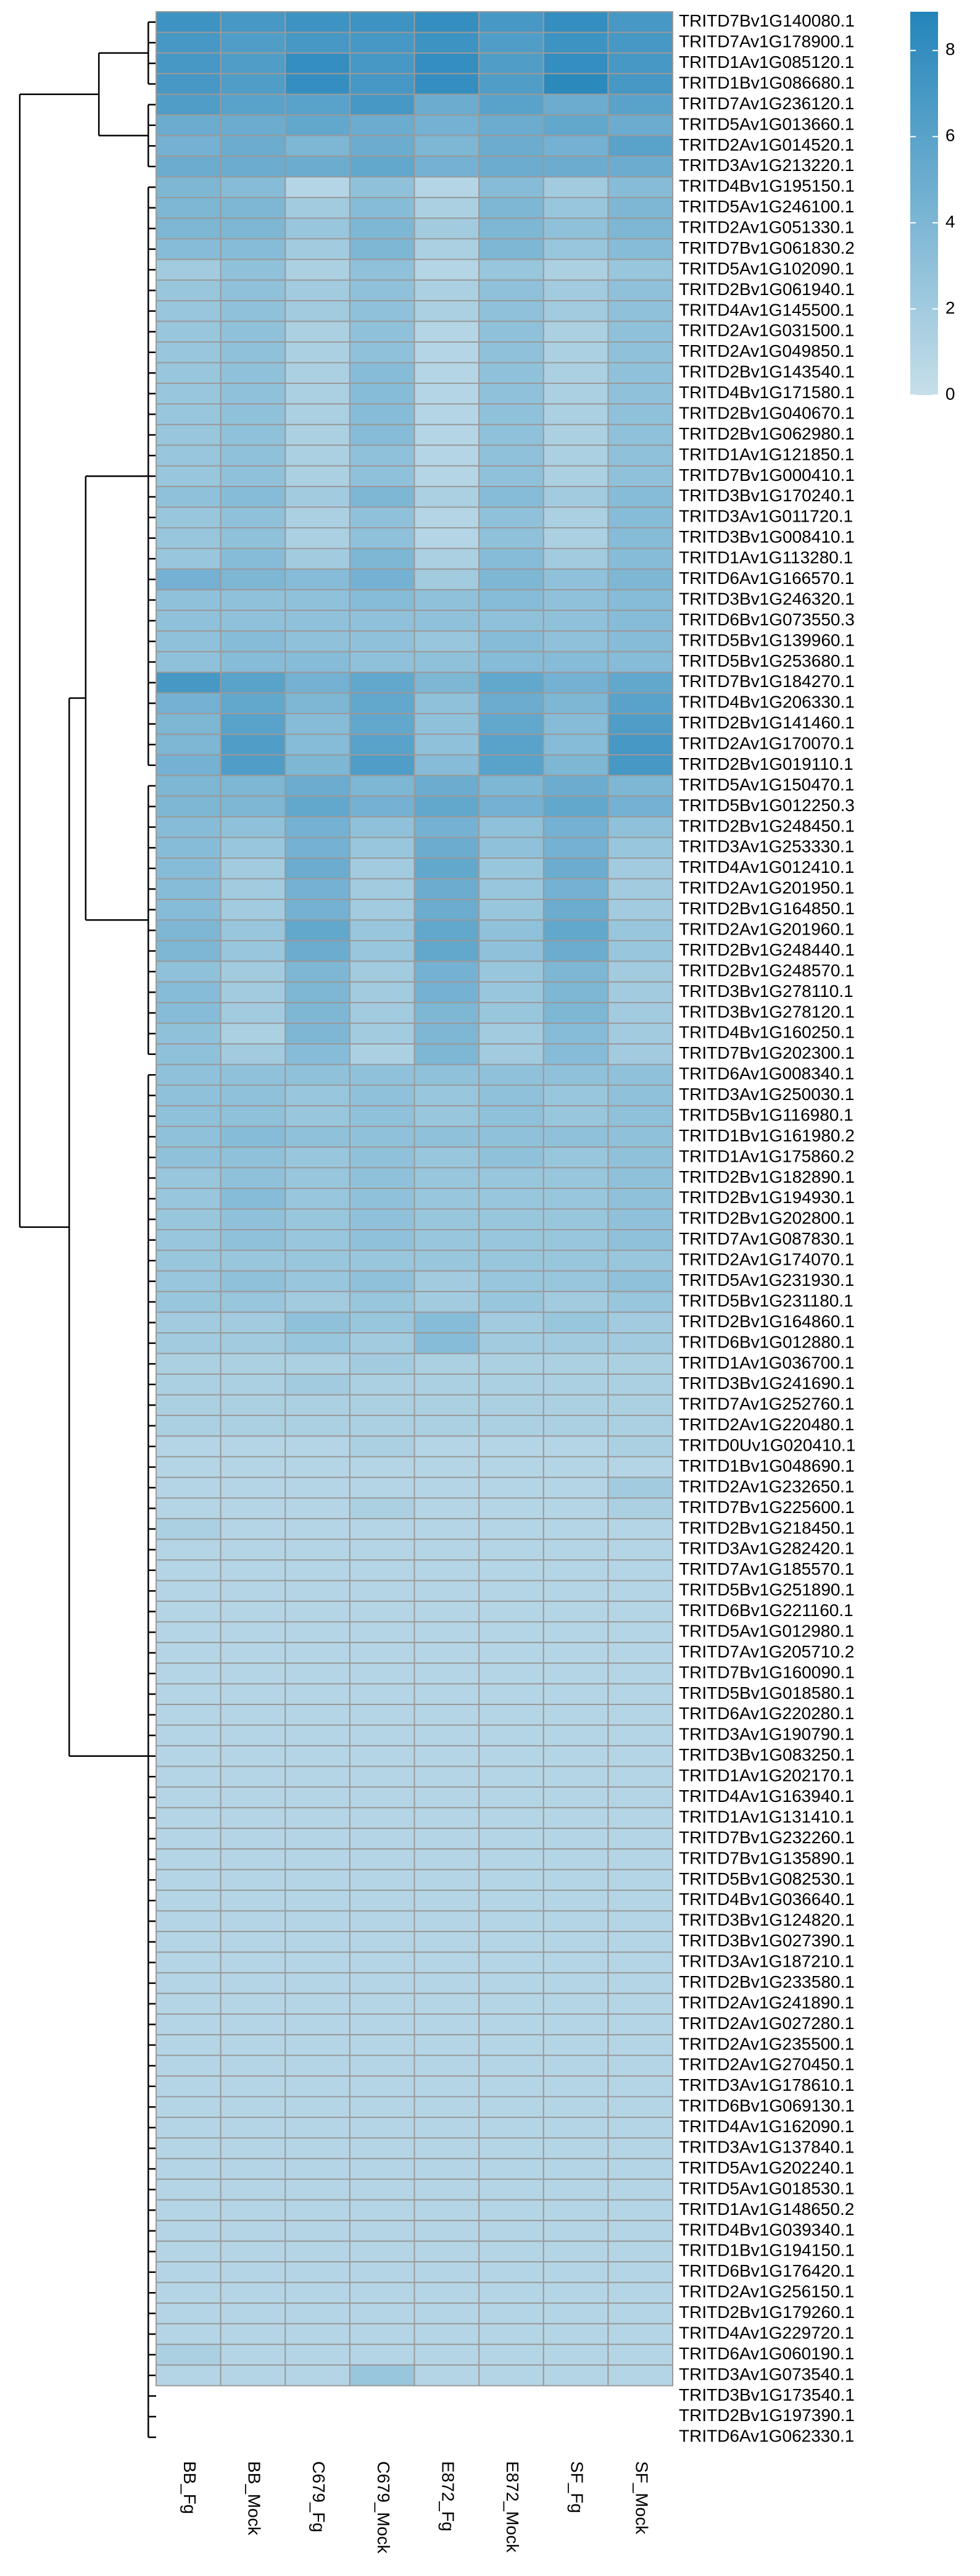  Describe the element at coordinates (766, 1630) in the screenshot. I see `row-label: TRITD5Av1G012980.1` at that location.